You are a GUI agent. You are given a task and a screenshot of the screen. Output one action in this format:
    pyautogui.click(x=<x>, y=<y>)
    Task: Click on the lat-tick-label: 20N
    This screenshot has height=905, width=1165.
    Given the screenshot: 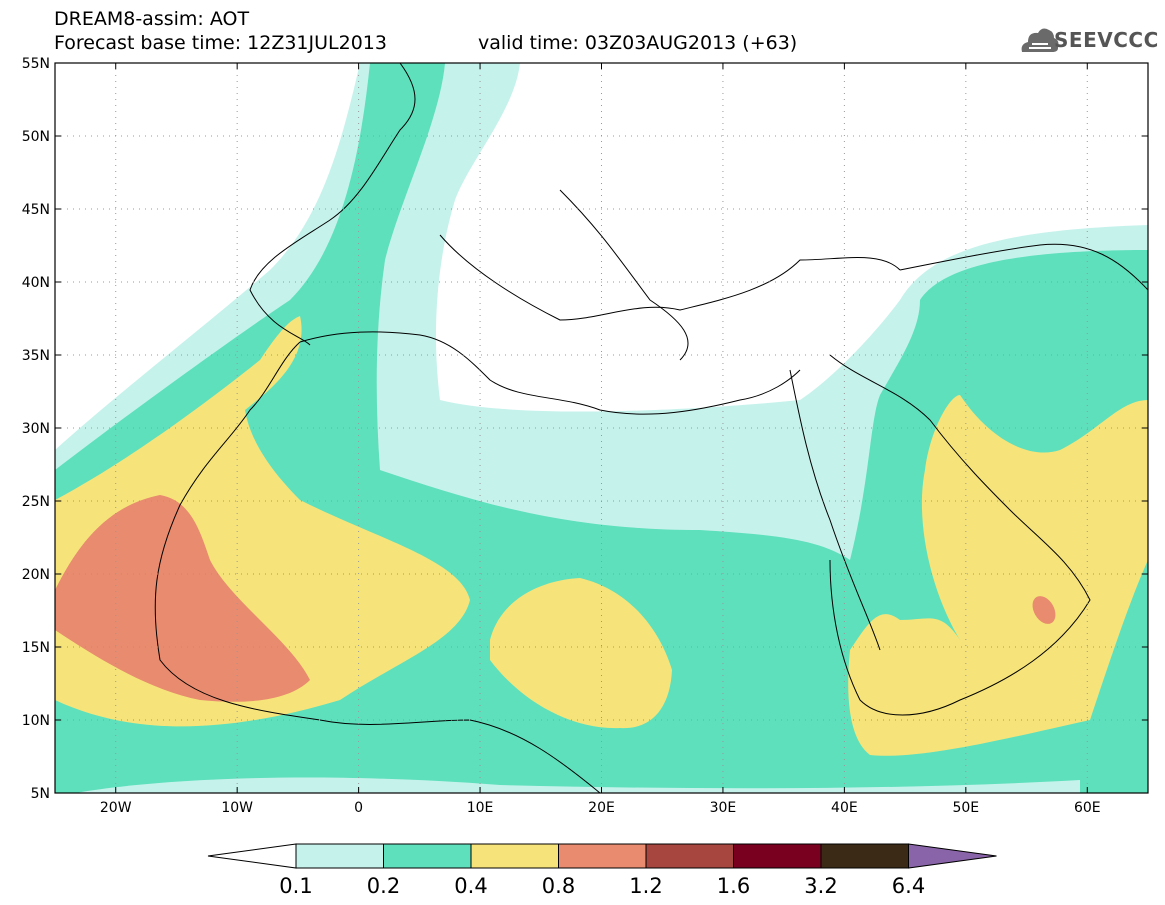 What is the action you would take?
    pyautogui.click(x=36, y=575)
    